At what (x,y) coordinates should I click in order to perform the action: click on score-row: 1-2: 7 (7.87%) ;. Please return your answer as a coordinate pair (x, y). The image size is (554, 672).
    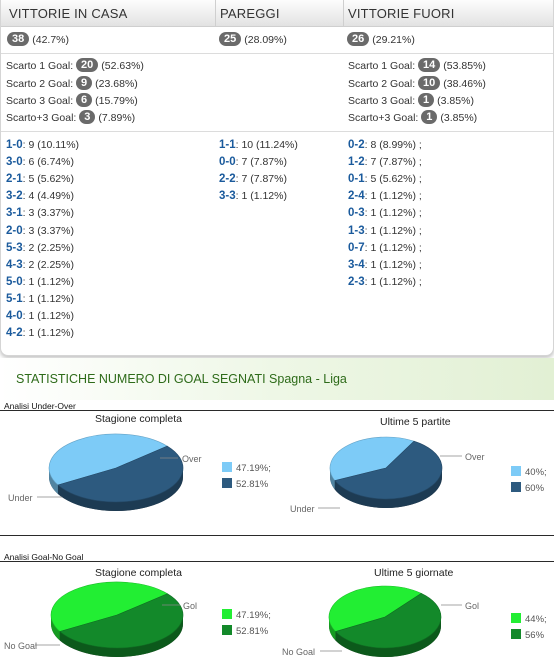
    Looking at the image, I should click on (385, 162).